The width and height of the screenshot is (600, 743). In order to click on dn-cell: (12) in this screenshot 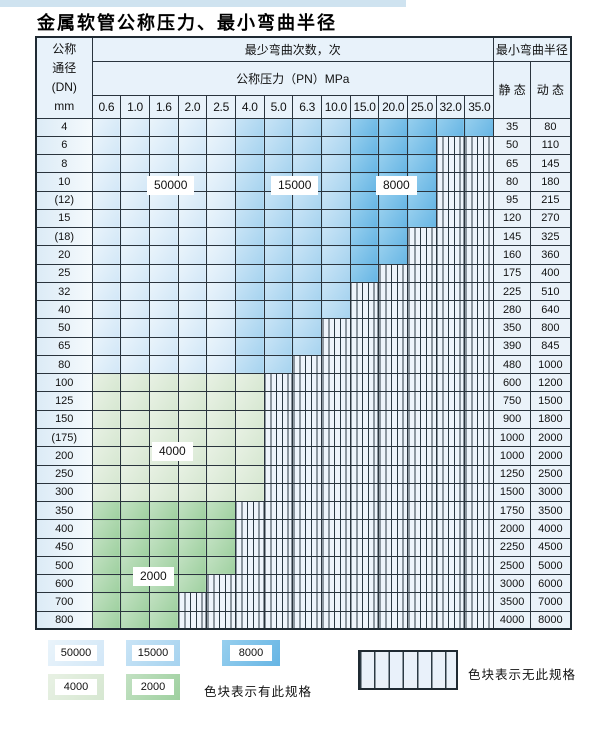, I will do `click(64, 200)`.